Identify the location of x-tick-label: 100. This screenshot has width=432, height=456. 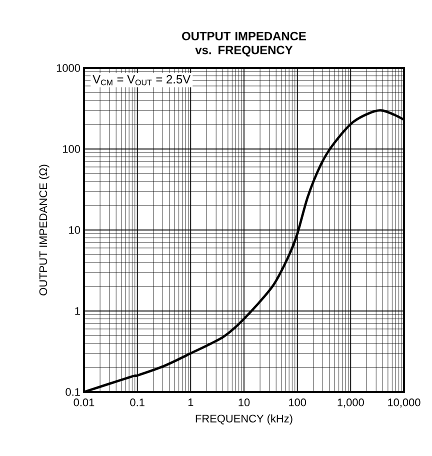
(297, 402).